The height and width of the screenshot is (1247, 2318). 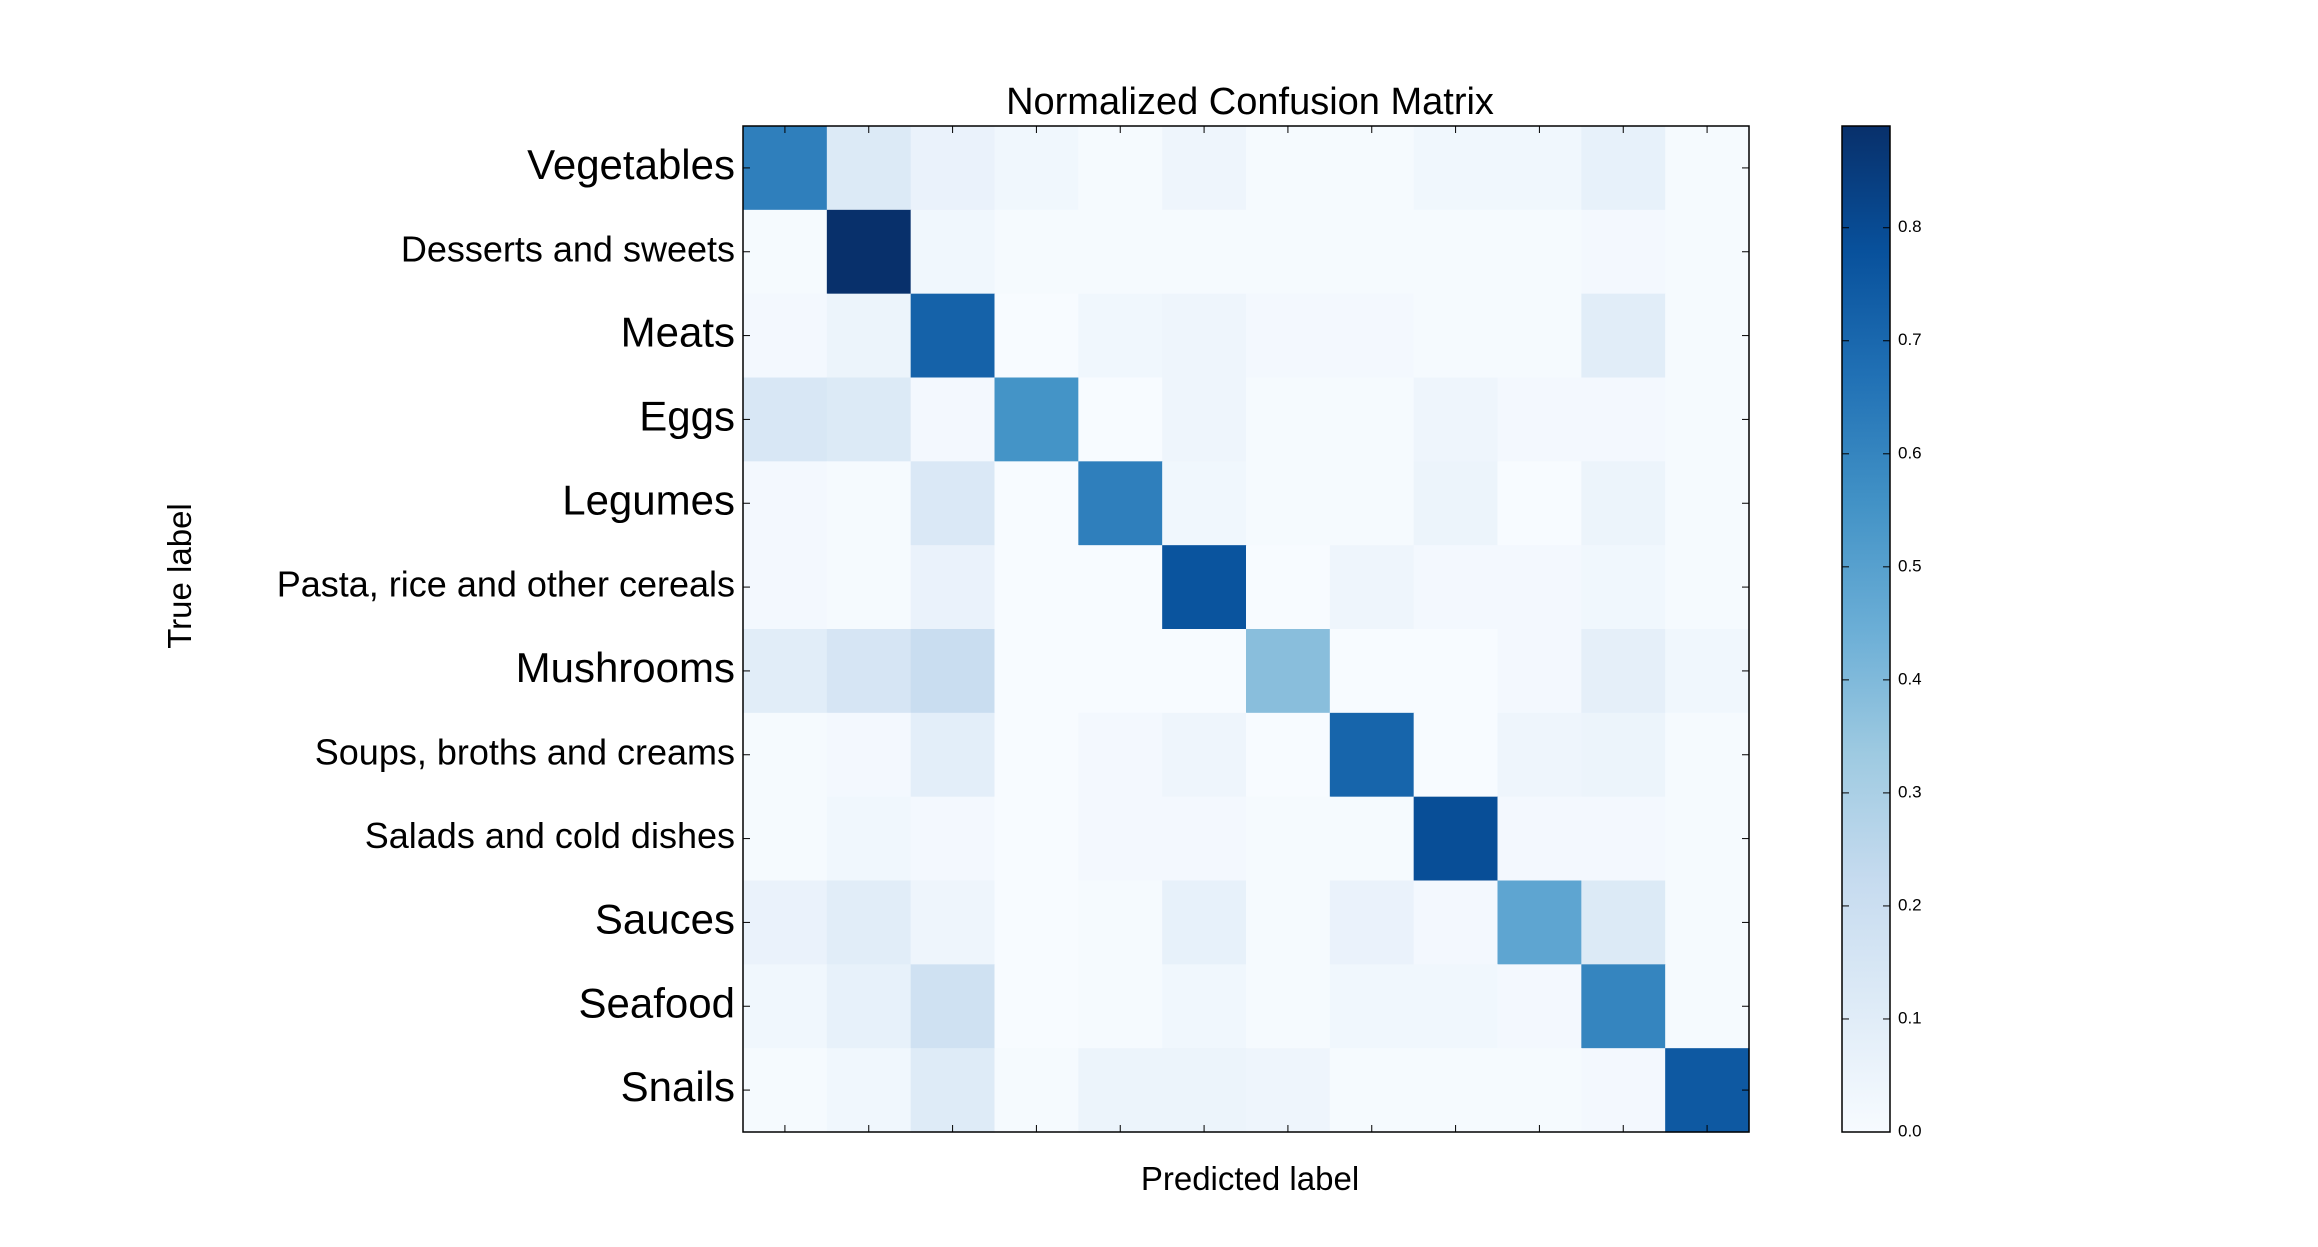 I want to click on colorbar-tick-label: 0.2, so click(x=1910, y=904).